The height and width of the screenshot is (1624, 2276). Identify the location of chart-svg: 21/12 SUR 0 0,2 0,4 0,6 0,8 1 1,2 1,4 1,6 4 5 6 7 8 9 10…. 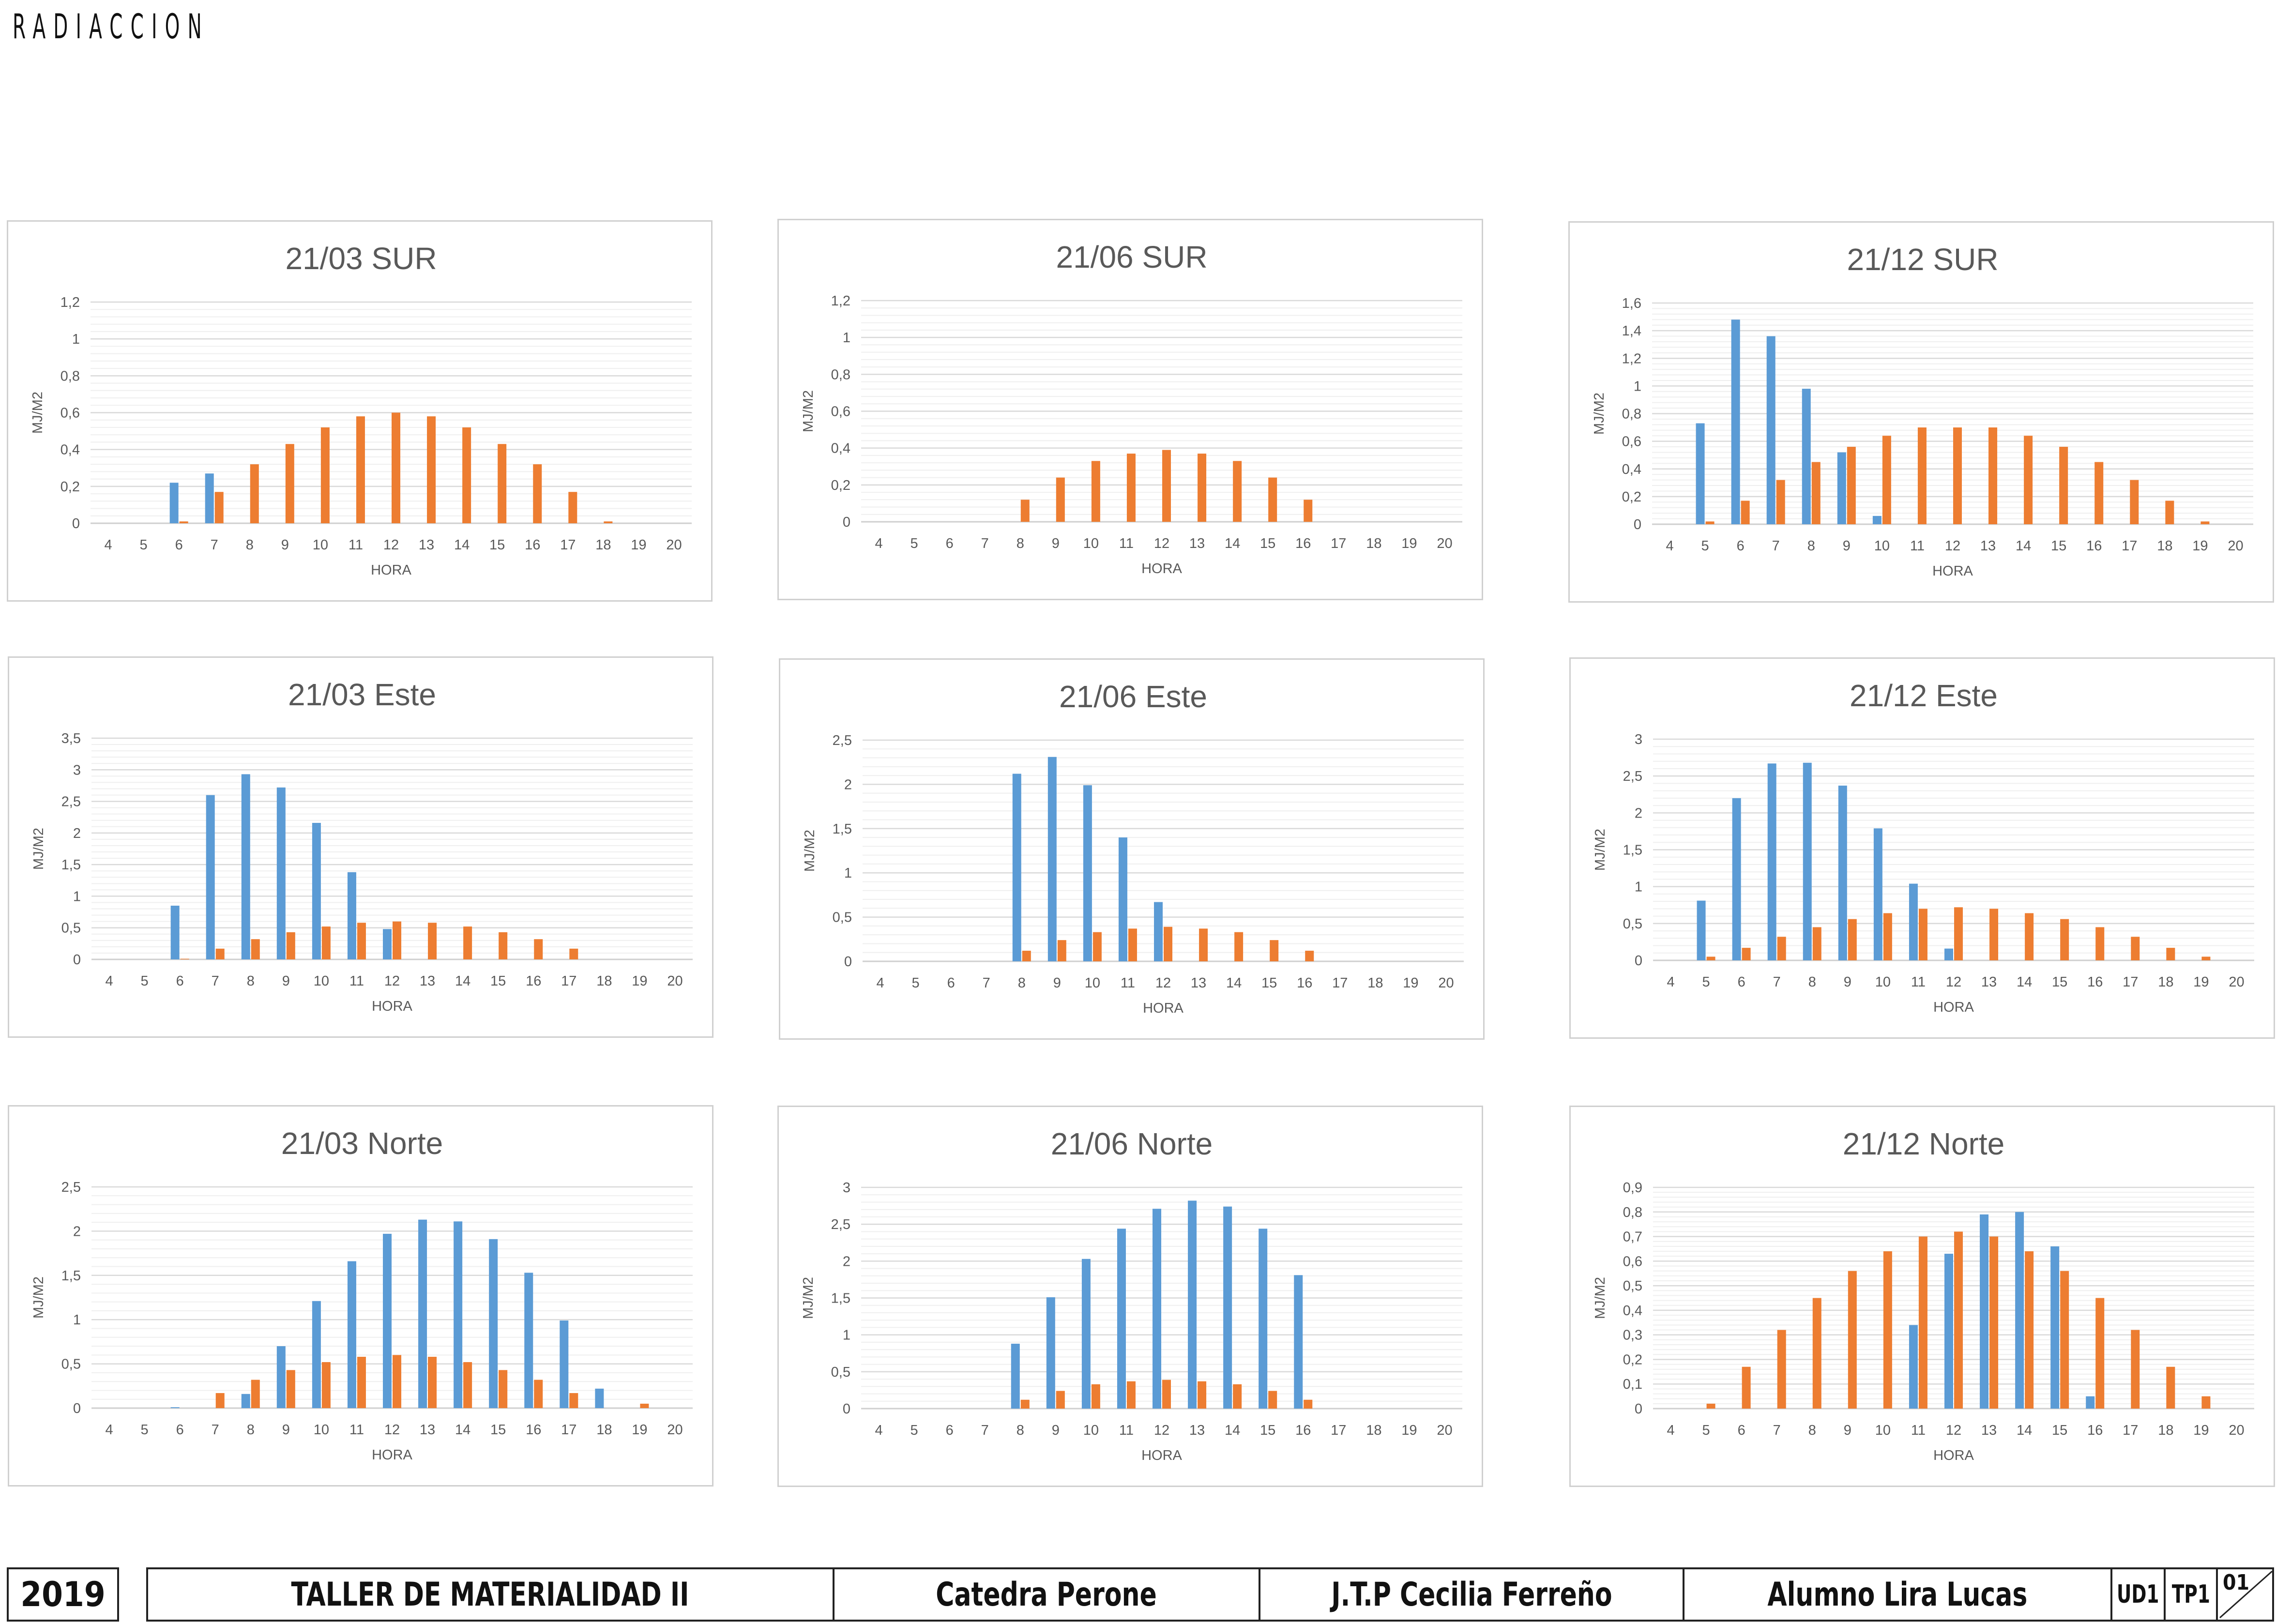
(1923, 410).